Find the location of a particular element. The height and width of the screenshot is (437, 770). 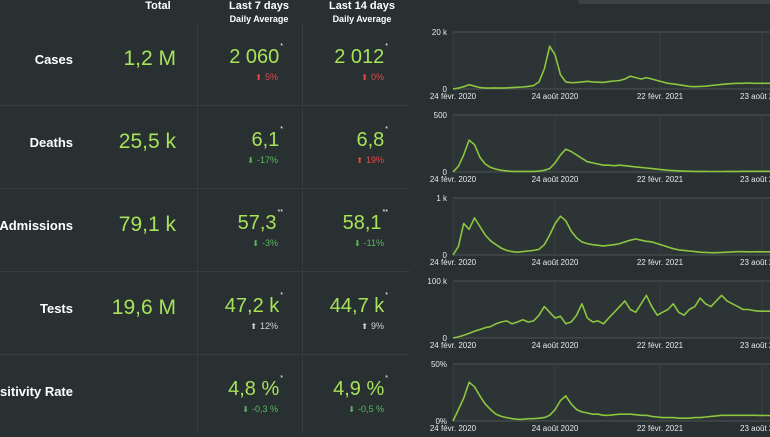

avg-14day-change: ⬆ 19% is located at coordinates (370, 160).